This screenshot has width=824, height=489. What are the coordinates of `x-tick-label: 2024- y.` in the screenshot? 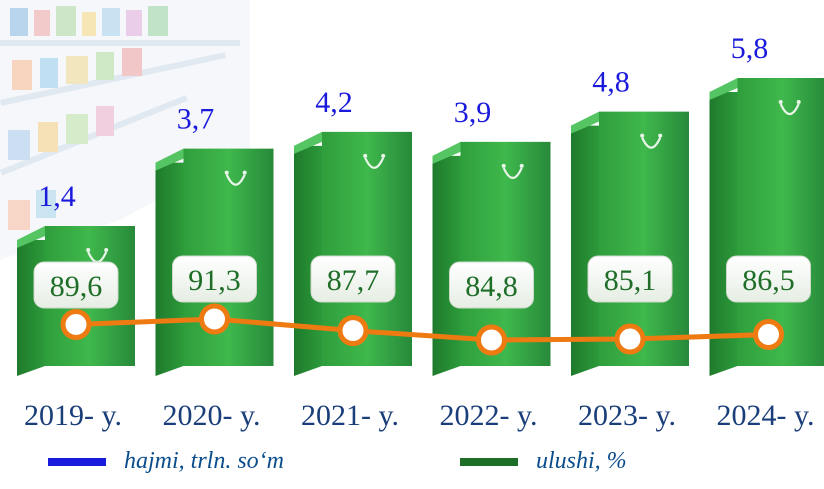 It's located at (765, 415).